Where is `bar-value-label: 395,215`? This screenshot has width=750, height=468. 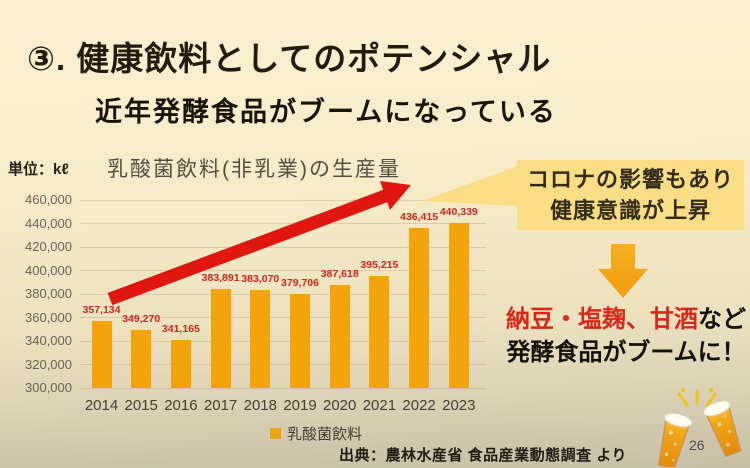 bar-value-label: 395,215 is located at coordinates (379, 265).